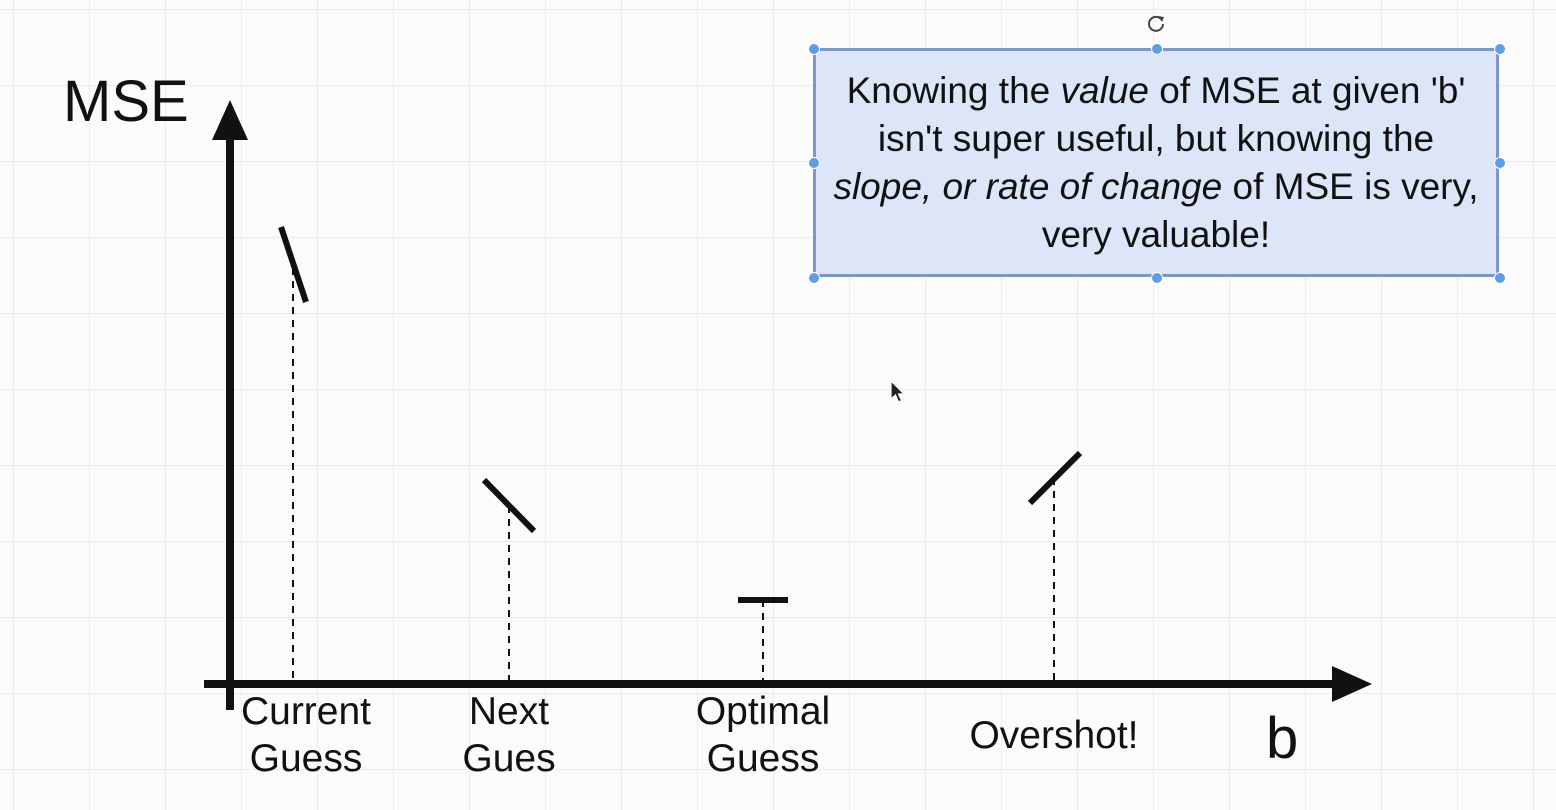  I want to click on current-guess-label: Current Guess, so click(306, 735).